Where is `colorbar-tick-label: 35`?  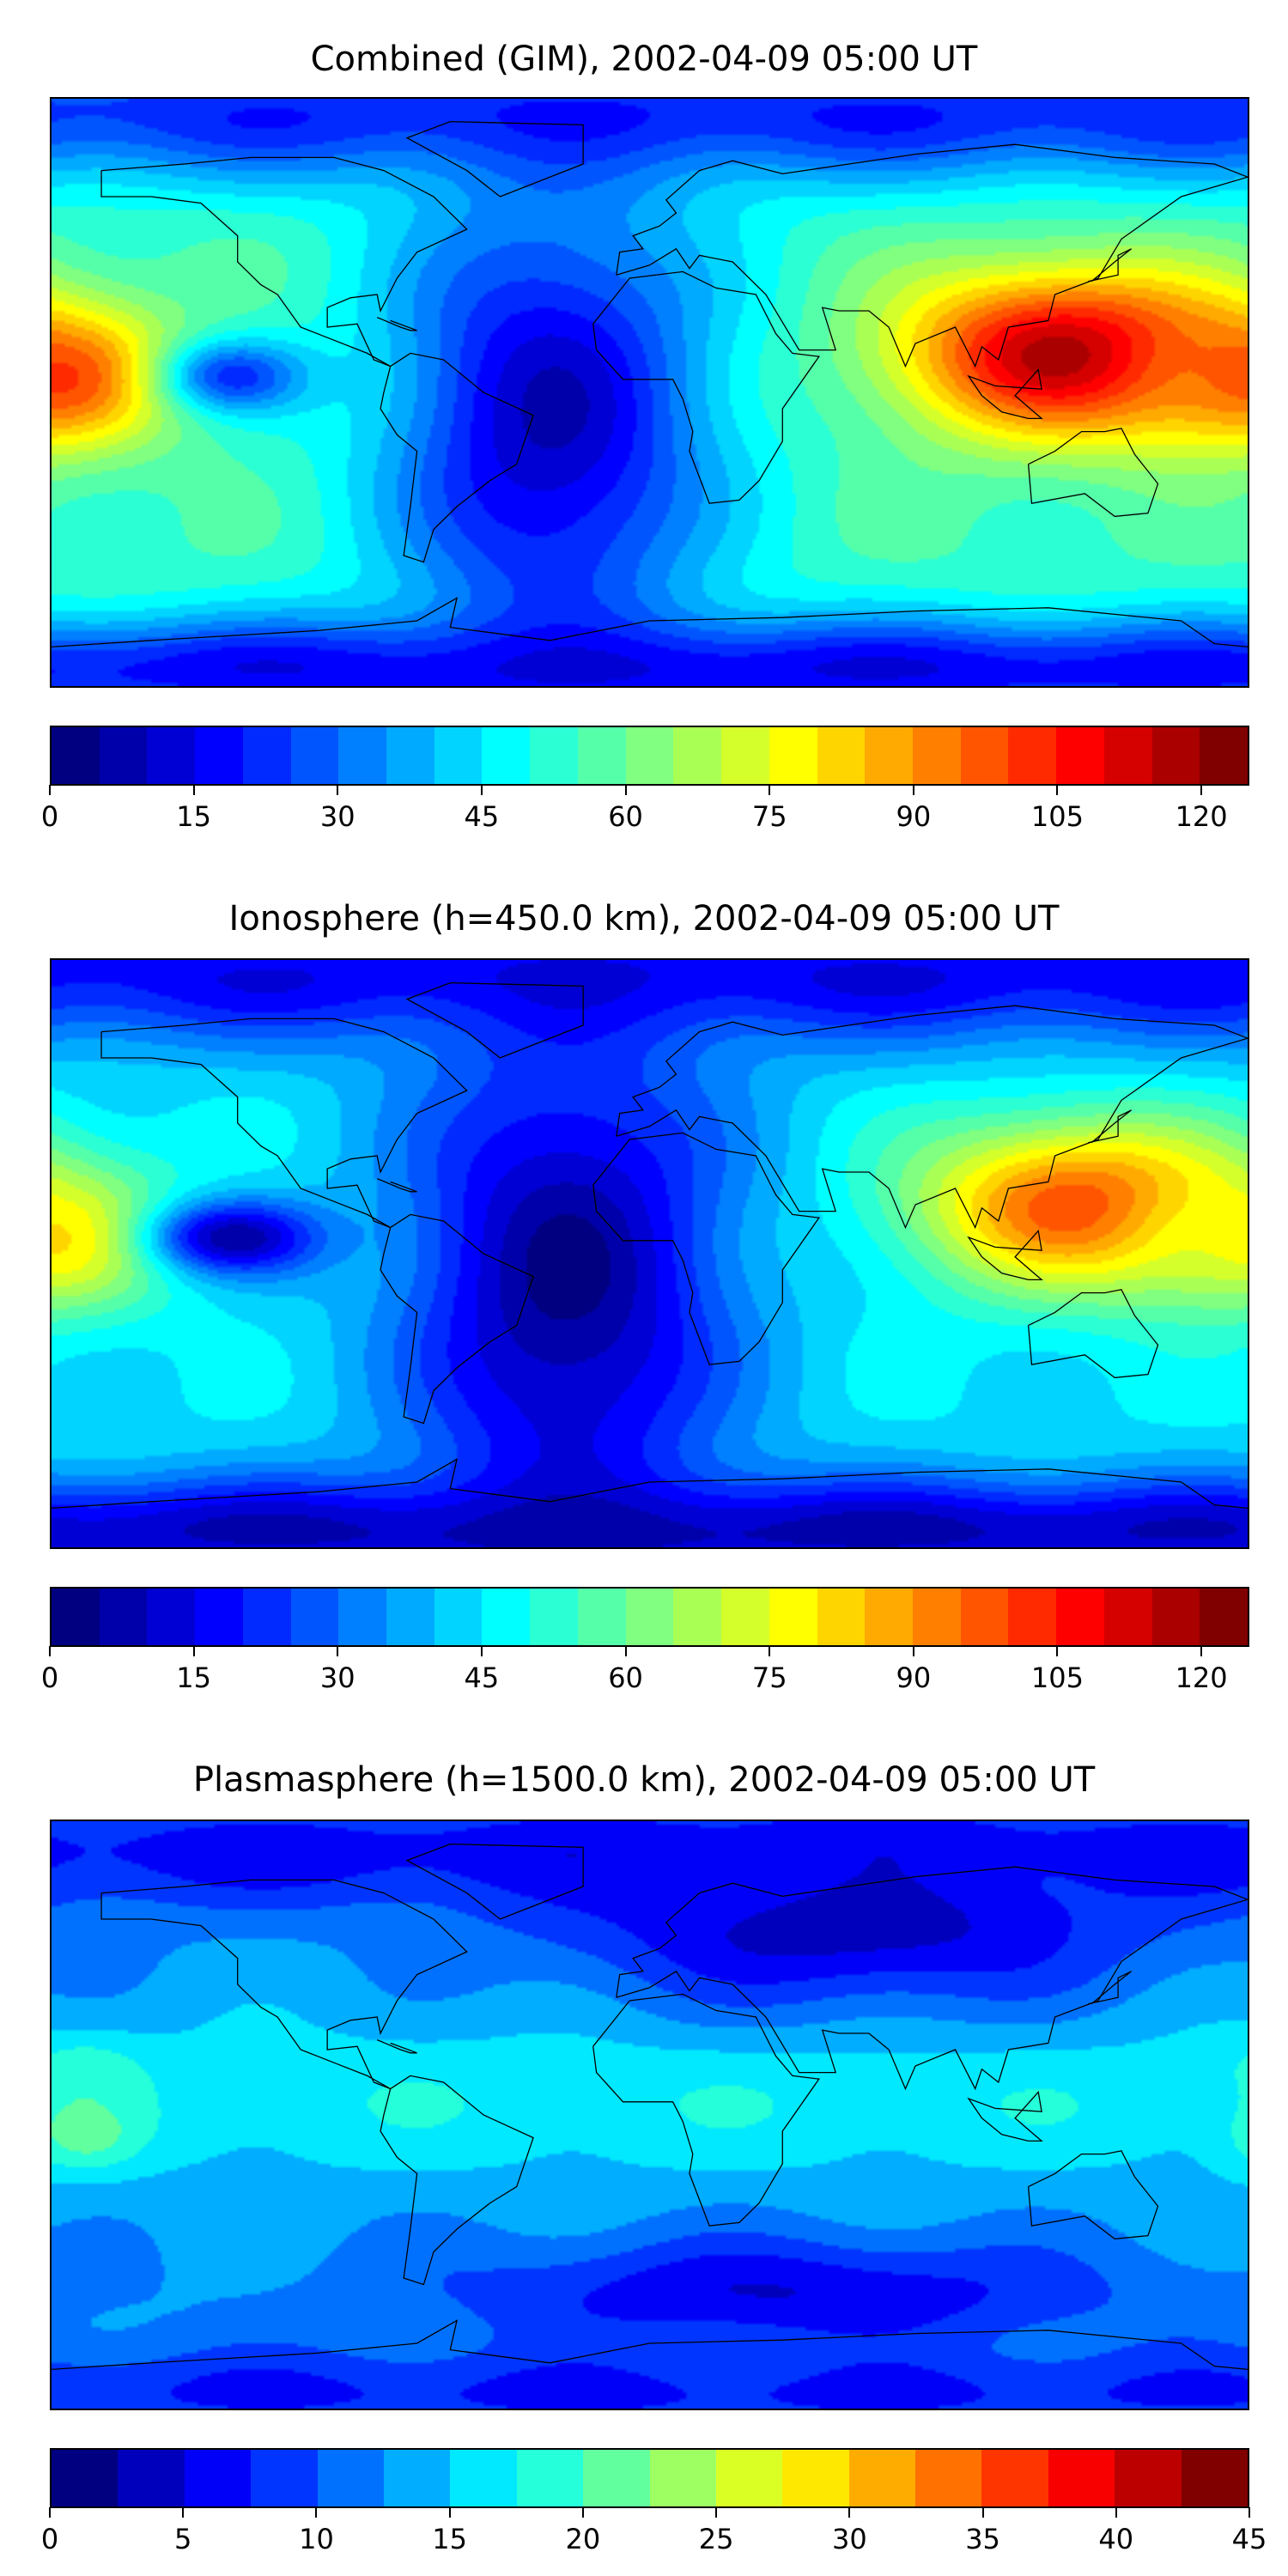
colorbar-tick-label: 35 is located at coordinates (983, 2539).